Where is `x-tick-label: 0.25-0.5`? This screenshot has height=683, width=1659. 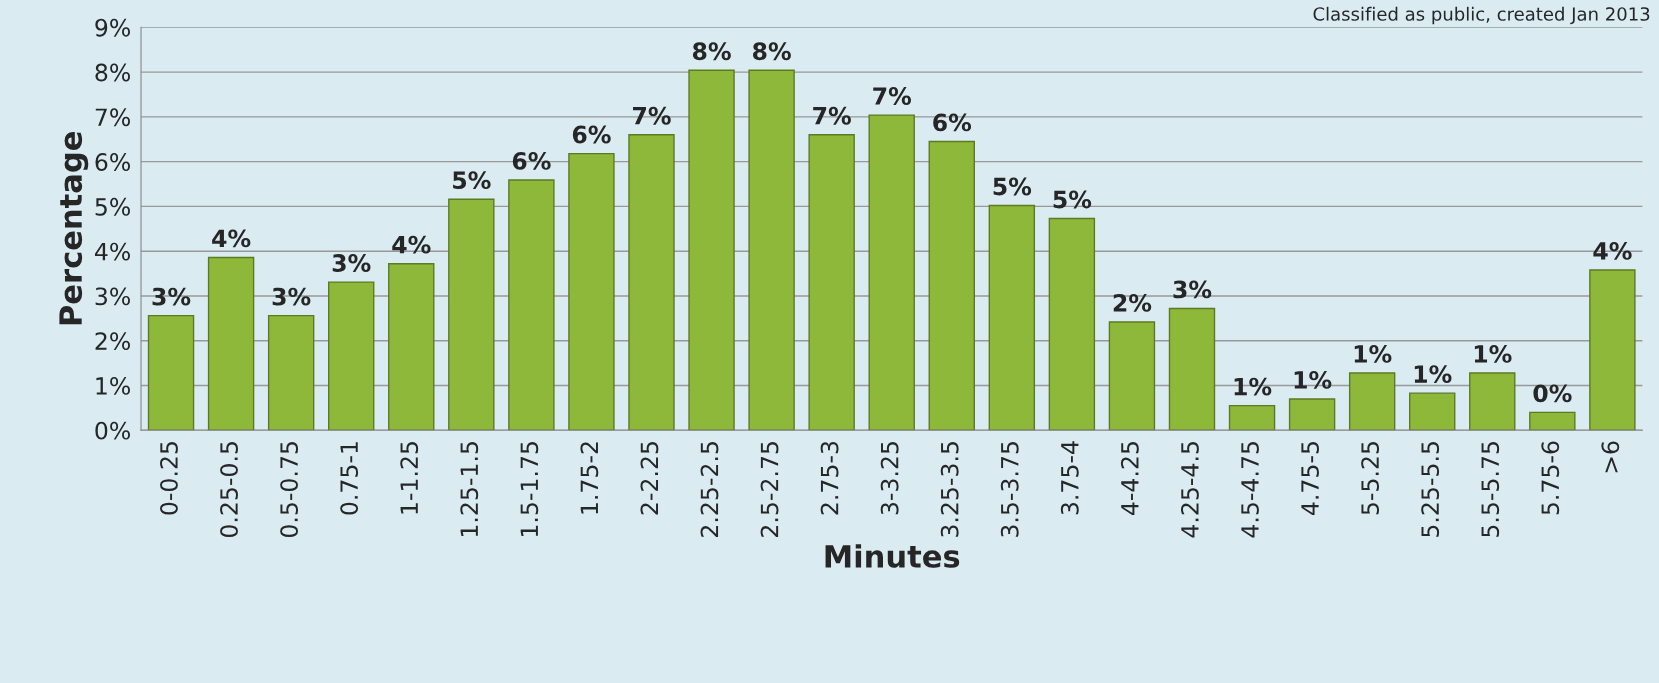
x-tick-label: 0.25-0.5 is located at coordinates (229, 490).